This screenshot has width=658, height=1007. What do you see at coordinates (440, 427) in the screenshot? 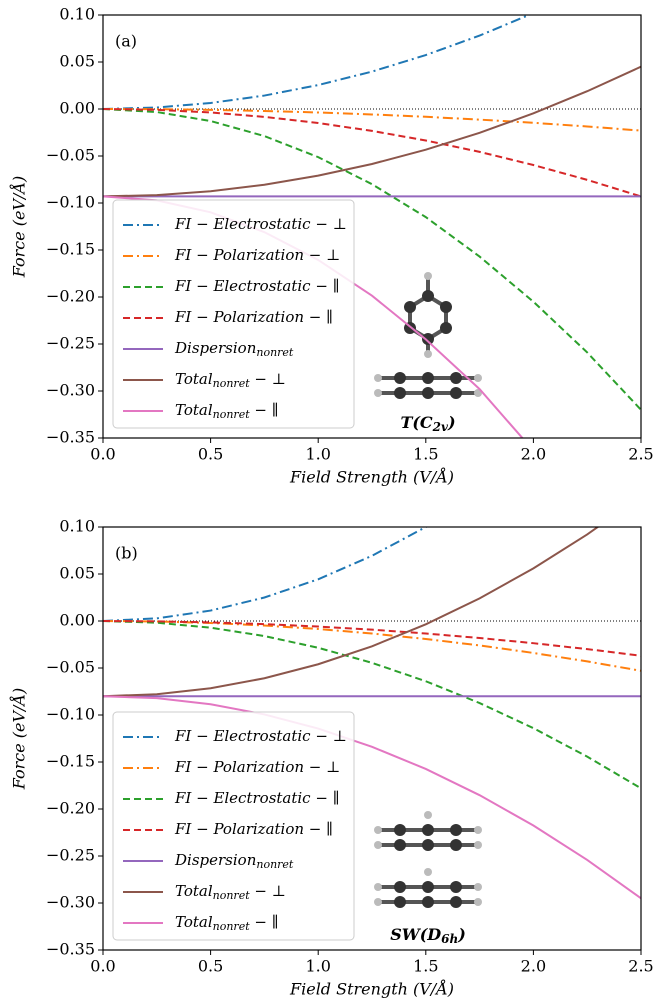
I see `structure-sub: 2v` at bounding box center [440, 427].